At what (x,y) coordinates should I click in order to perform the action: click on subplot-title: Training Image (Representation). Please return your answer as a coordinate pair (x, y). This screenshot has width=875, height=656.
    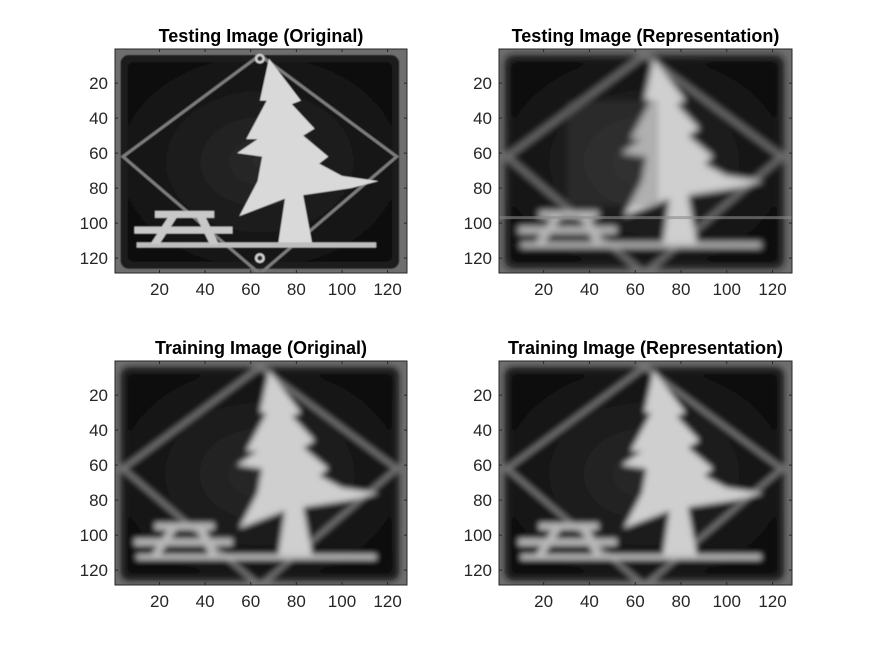
    Looking at the image, I should click on (645, 348).